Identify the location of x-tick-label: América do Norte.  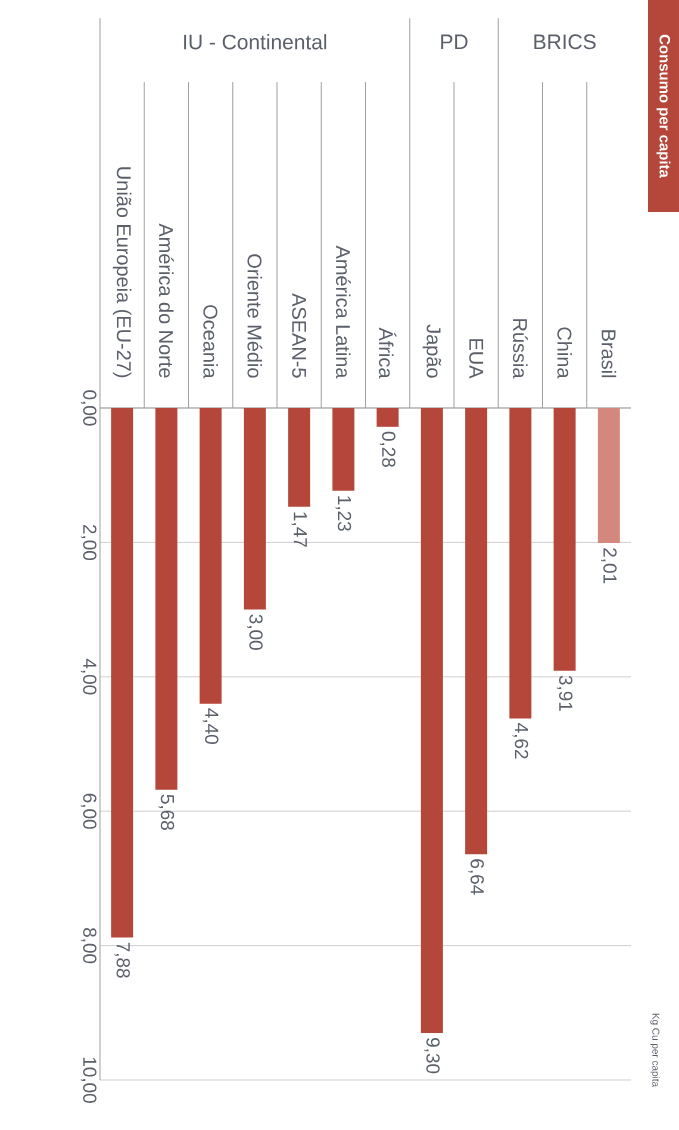
(166, 300).